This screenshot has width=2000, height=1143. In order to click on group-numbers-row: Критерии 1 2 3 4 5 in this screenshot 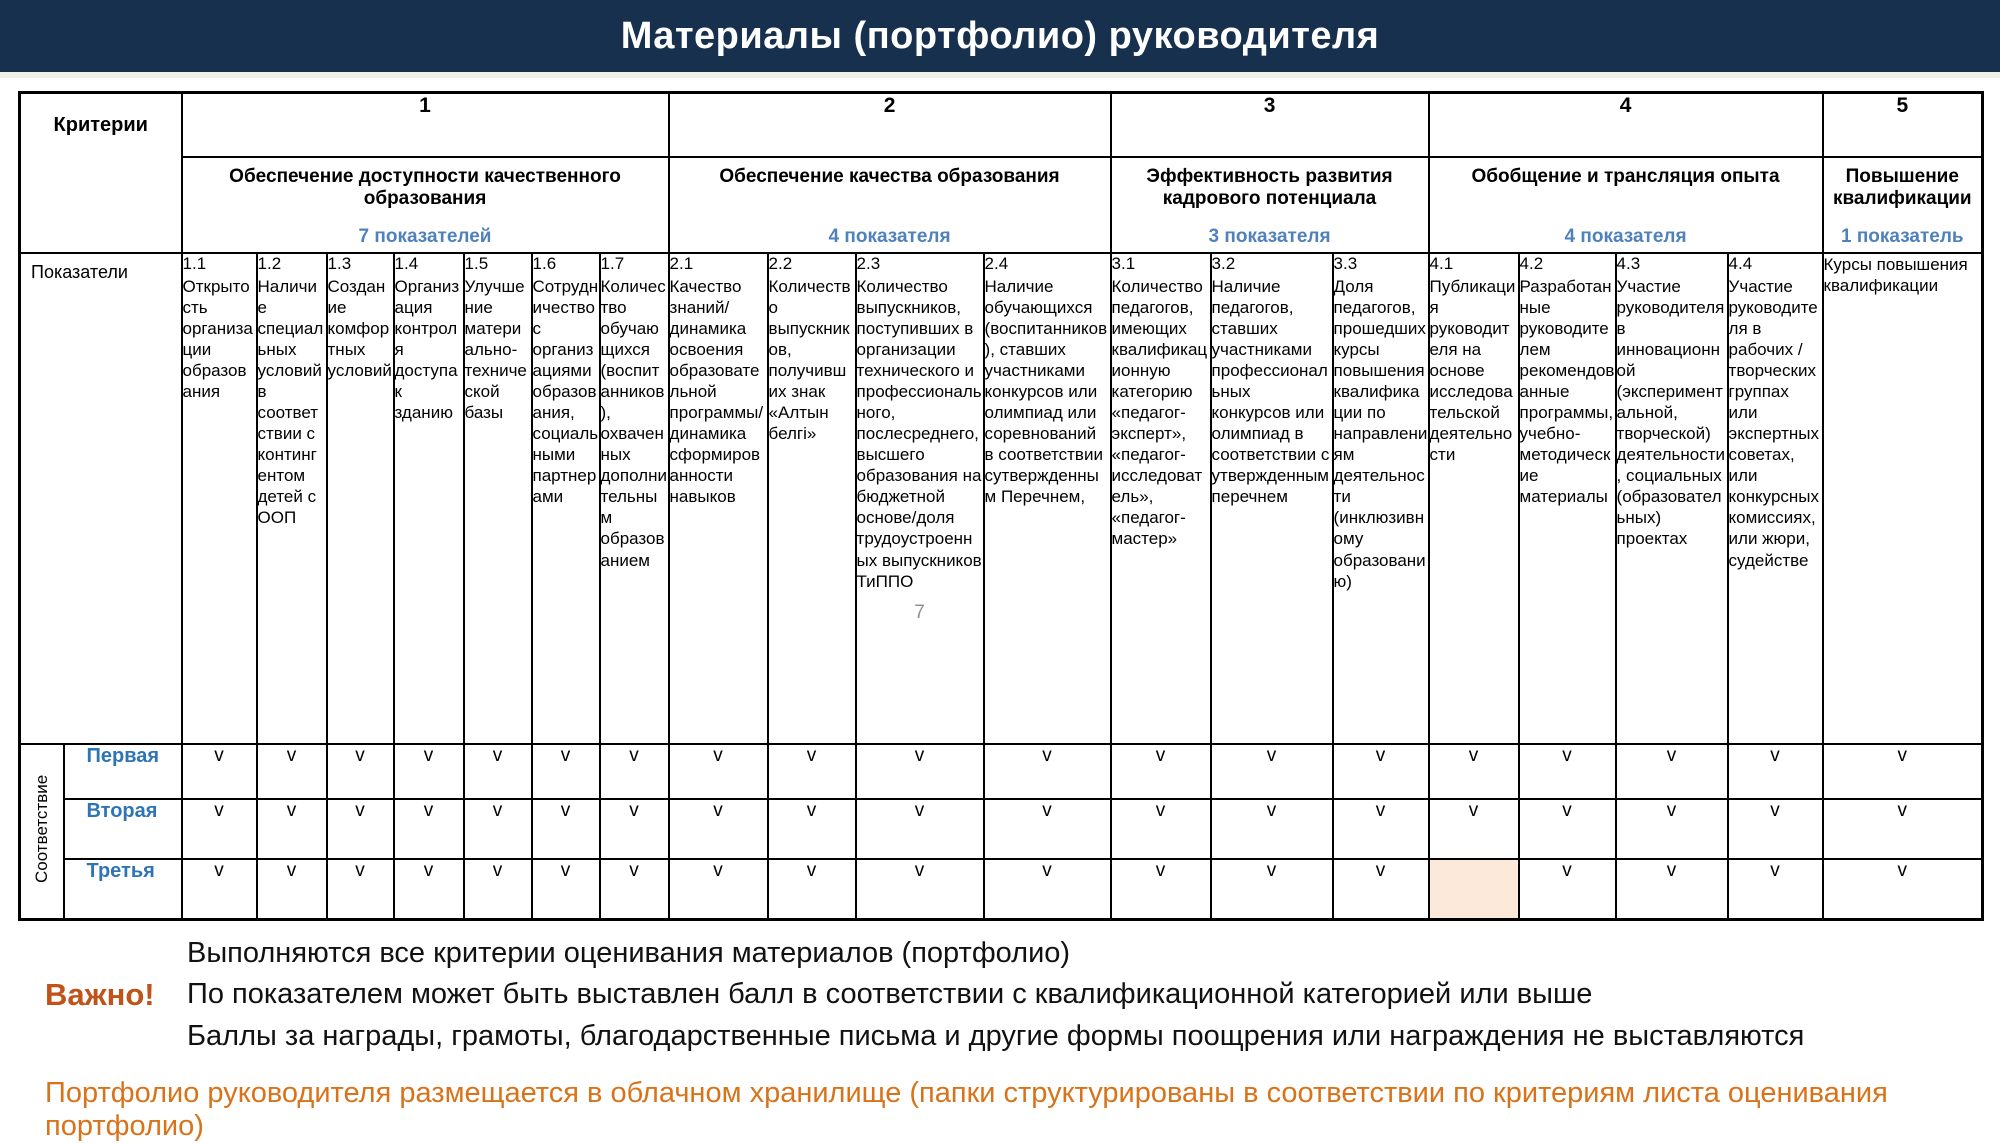, I will do `click(1001, 172)`.